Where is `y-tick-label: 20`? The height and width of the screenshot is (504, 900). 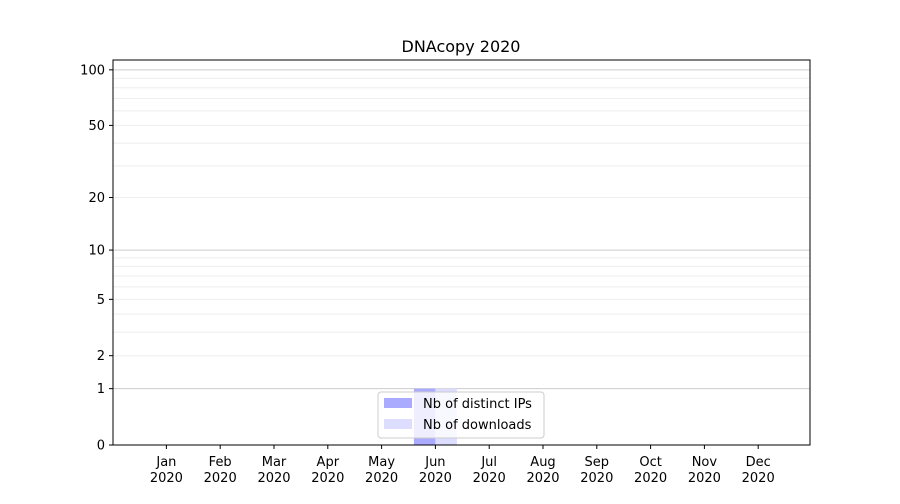 y-tick-label: 20 is located at coordinates (96, 198).